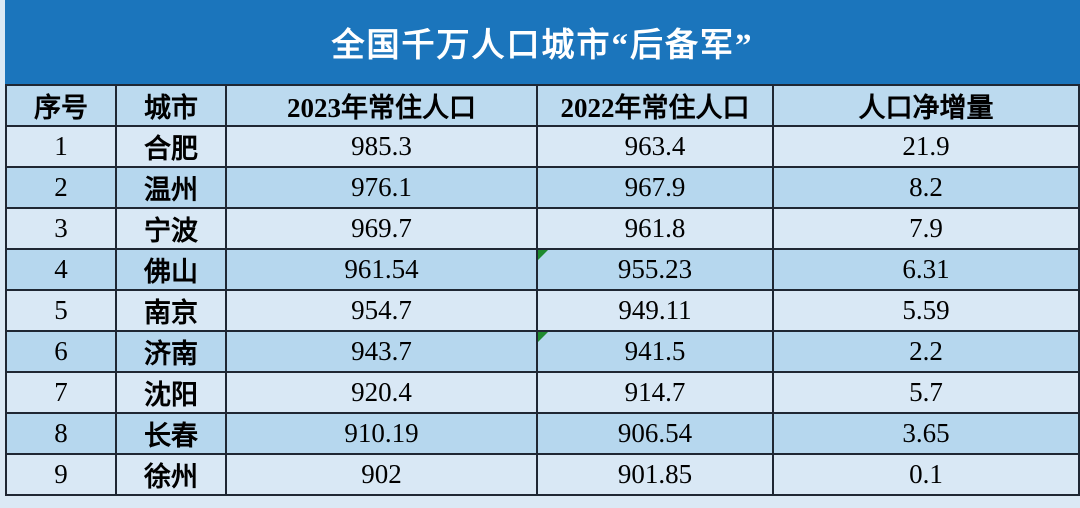 The image size is (1080, 508). Describe the element at coordinates (381, 433) in the screenshot. I see `pop2023-cell: 910.19` at that location.